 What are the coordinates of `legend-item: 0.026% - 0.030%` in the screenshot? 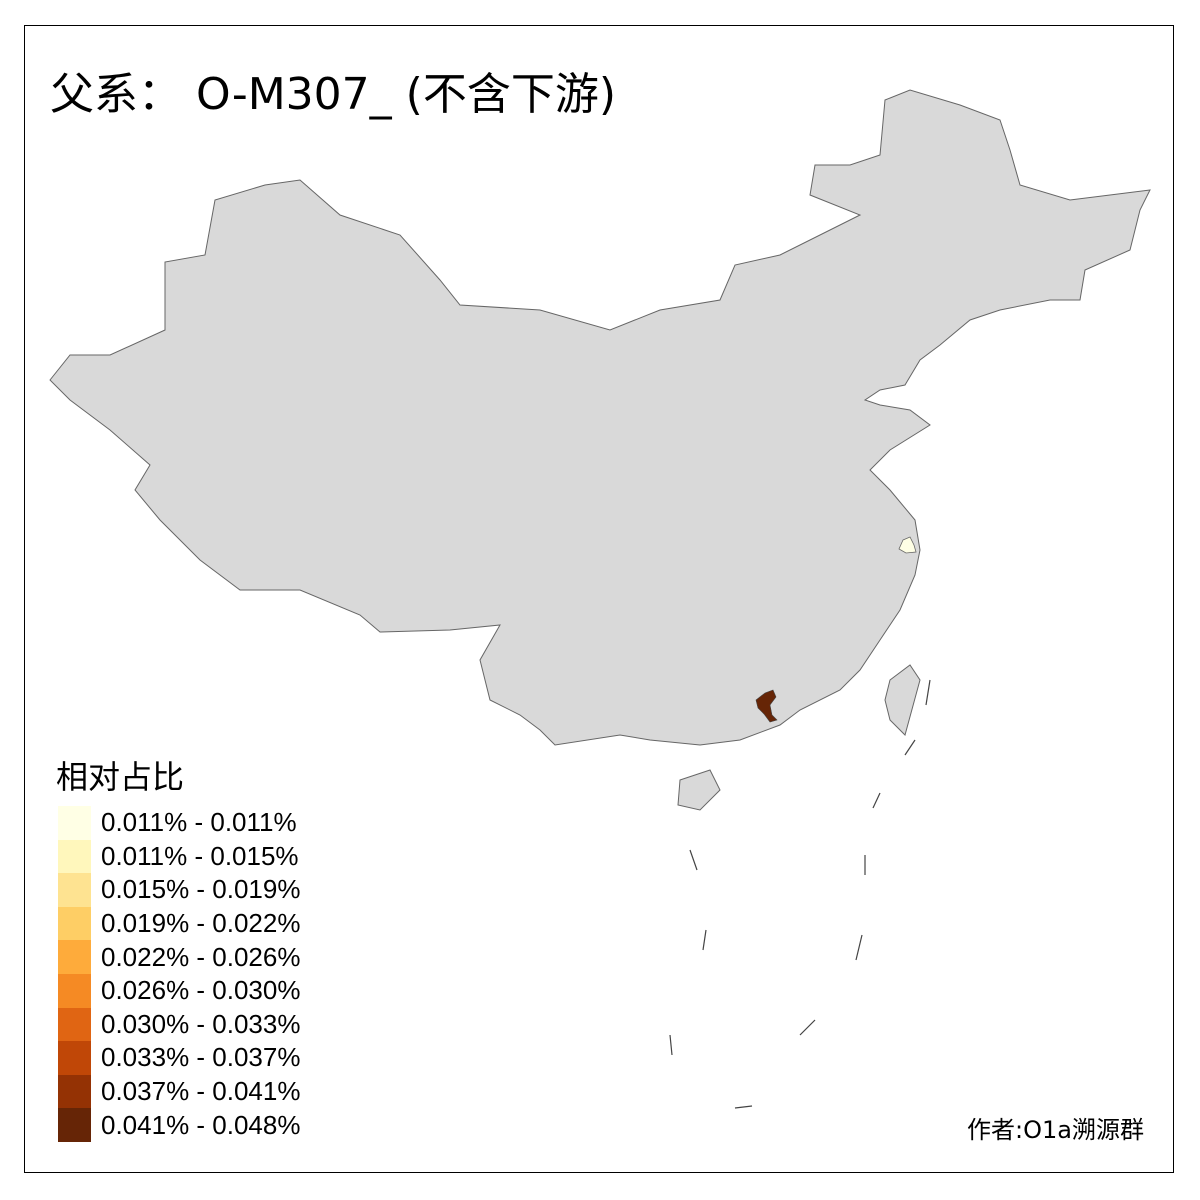 It's located at (179, 990).